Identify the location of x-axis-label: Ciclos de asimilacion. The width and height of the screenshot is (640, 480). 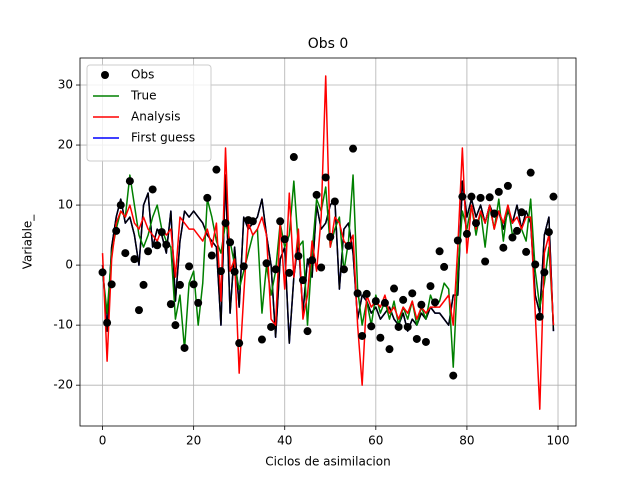
(327, 462).